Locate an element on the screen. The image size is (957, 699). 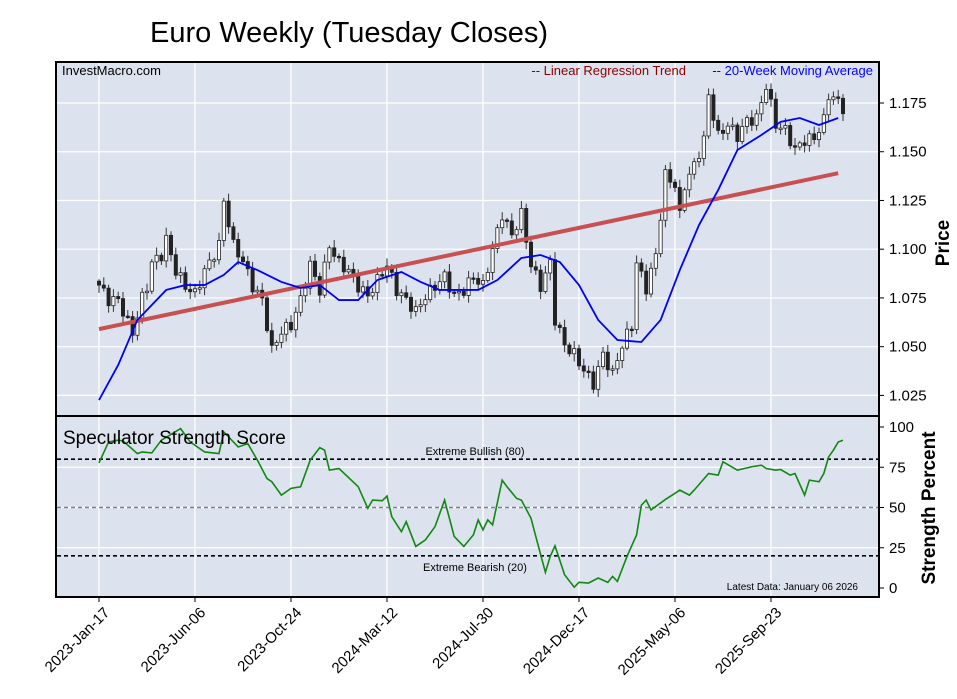
x-tick-label: 2024-Mar-12 is located at coordinates (364, 640).